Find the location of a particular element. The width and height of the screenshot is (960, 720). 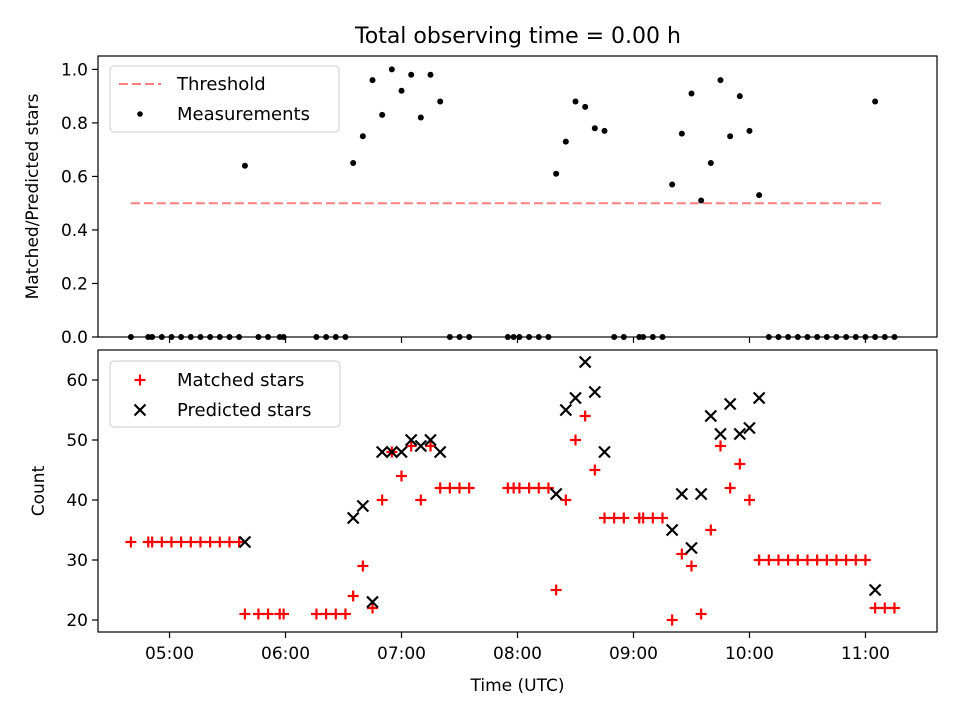

ratio-legend: Threshold Measurements is located at coordinates (224, 99).